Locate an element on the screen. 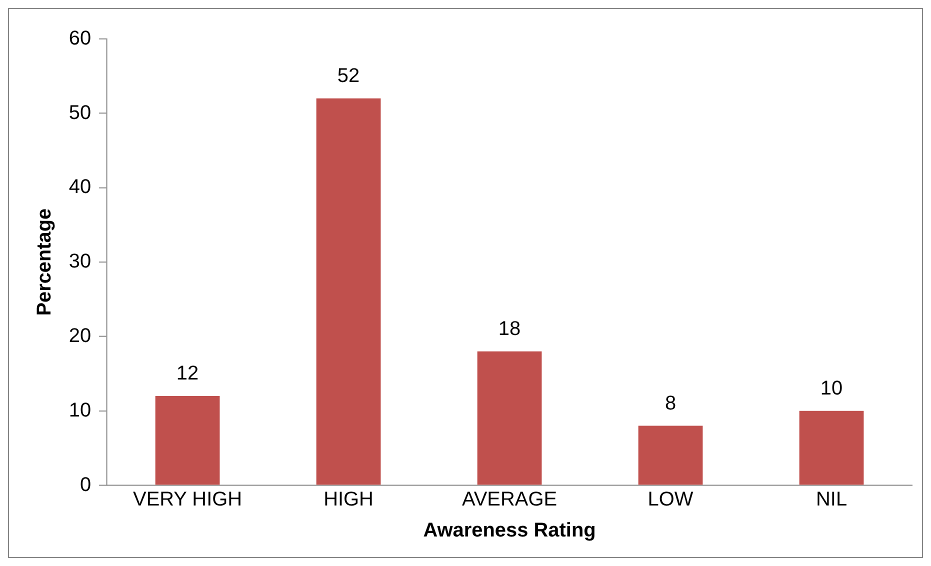 The width and height of the screenshot is (931, 566). y-tick-label: 30 is located at coordinates (80, 261).